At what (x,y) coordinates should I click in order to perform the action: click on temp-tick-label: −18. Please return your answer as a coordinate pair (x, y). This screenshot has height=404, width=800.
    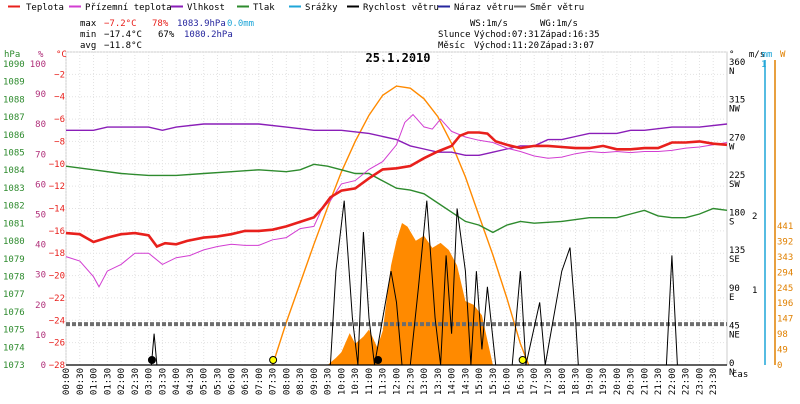
    Looking at the image, I should click on (57, 254).